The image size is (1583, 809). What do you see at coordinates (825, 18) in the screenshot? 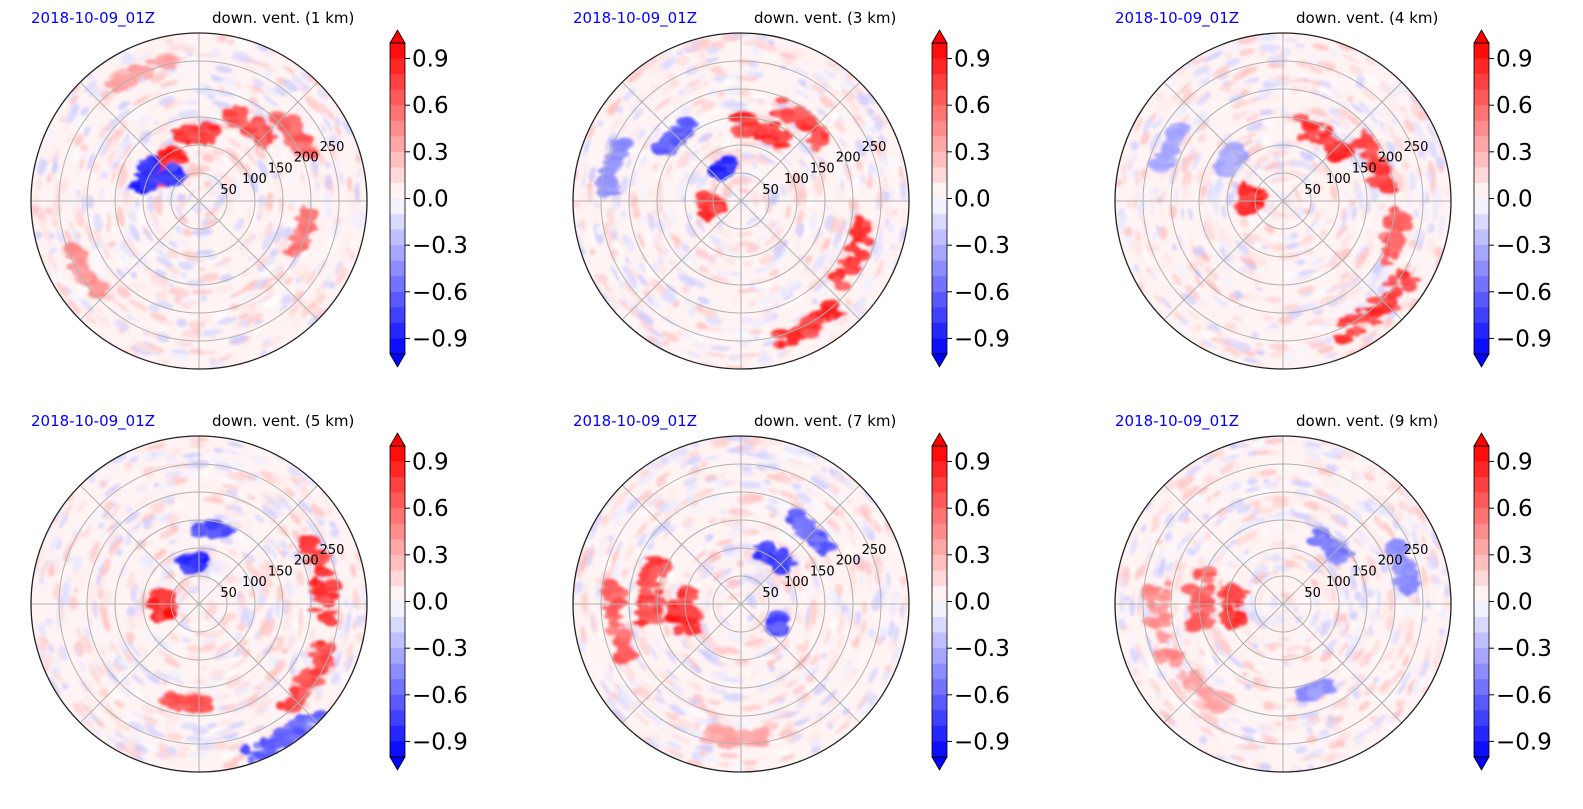
I see `panel-title: down. vent. (3 km)` at bounding box center [825, 18].